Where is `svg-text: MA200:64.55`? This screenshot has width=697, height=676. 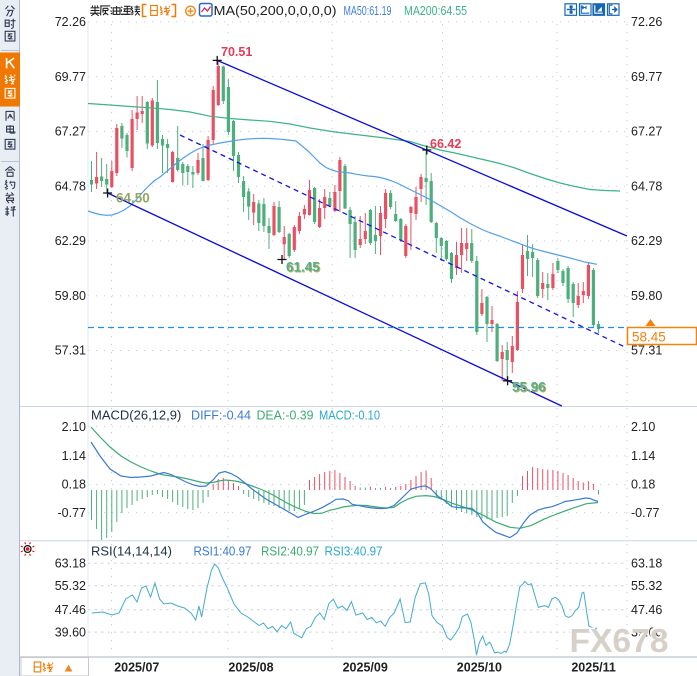 svg-text: MA200:64.55 is located at coordinates (435, 10).